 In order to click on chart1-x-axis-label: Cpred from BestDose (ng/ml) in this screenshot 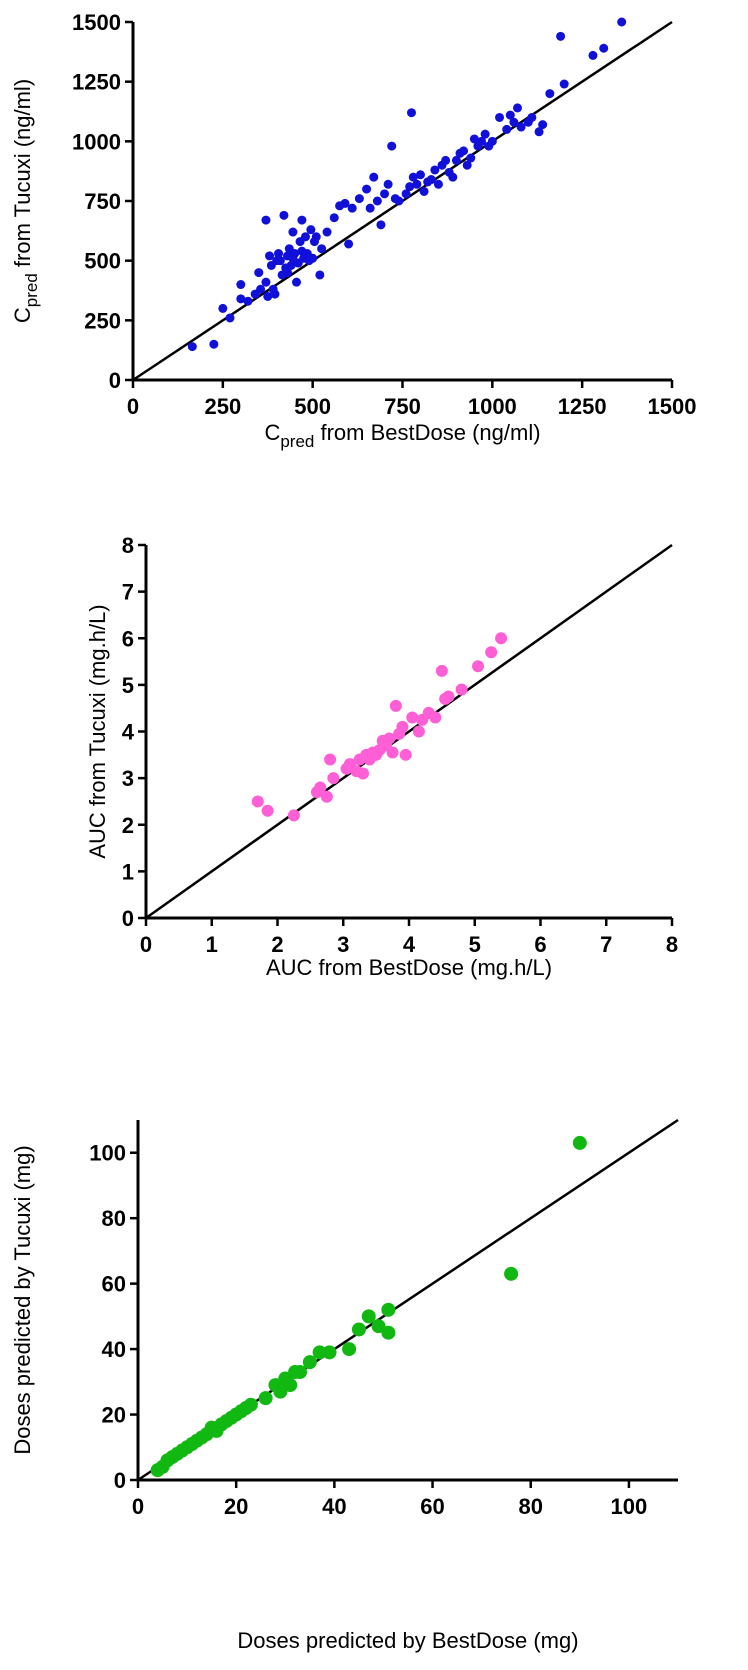, I will do `click(402, 435)`.